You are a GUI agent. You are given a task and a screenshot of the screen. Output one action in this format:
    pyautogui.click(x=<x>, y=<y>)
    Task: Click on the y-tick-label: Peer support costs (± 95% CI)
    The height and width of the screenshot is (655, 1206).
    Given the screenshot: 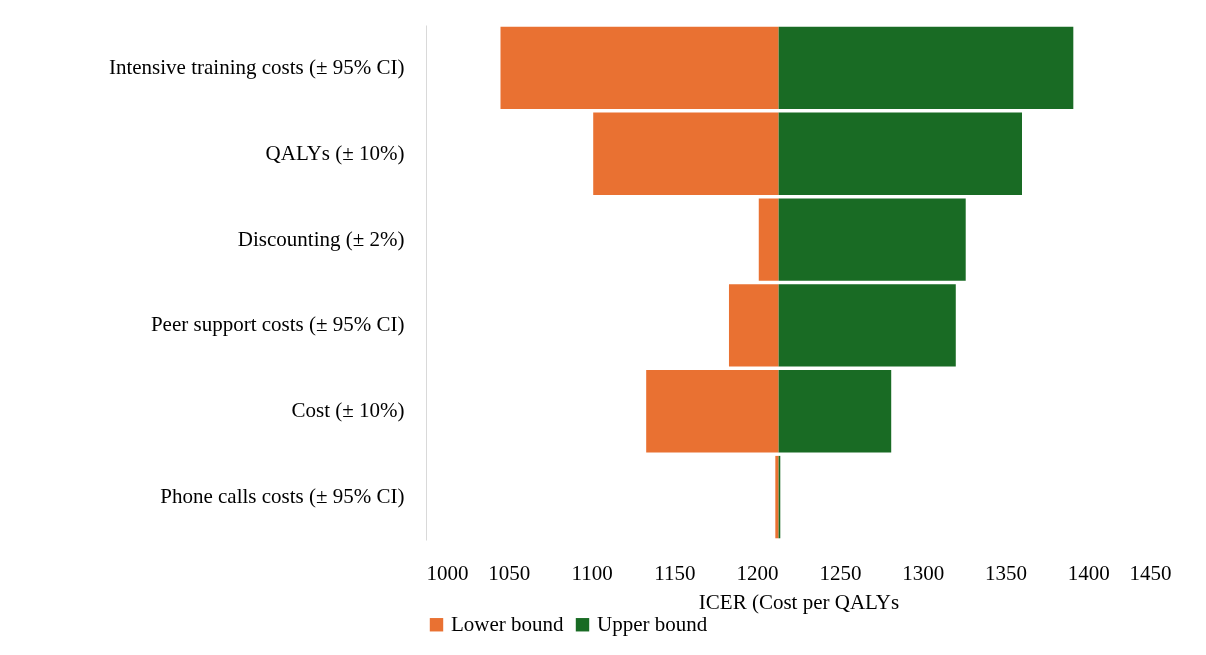 What is the action you would take?
    pyautogui.click(x=277, y=324)
    